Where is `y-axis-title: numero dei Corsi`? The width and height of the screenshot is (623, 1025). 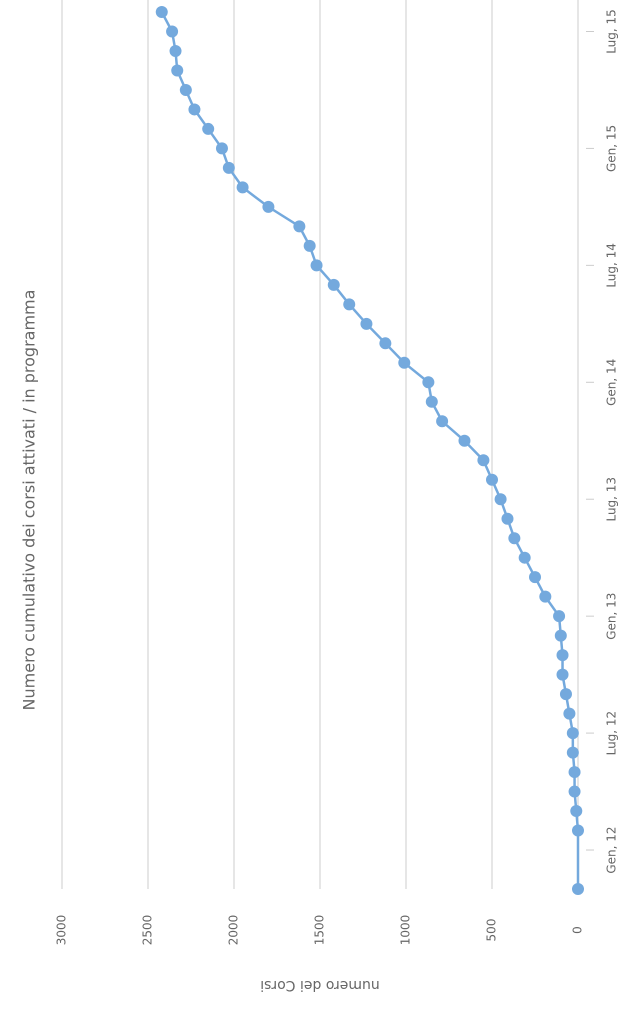
y-axis-title: numero dei Corsi is located at coordinates (320, 985).